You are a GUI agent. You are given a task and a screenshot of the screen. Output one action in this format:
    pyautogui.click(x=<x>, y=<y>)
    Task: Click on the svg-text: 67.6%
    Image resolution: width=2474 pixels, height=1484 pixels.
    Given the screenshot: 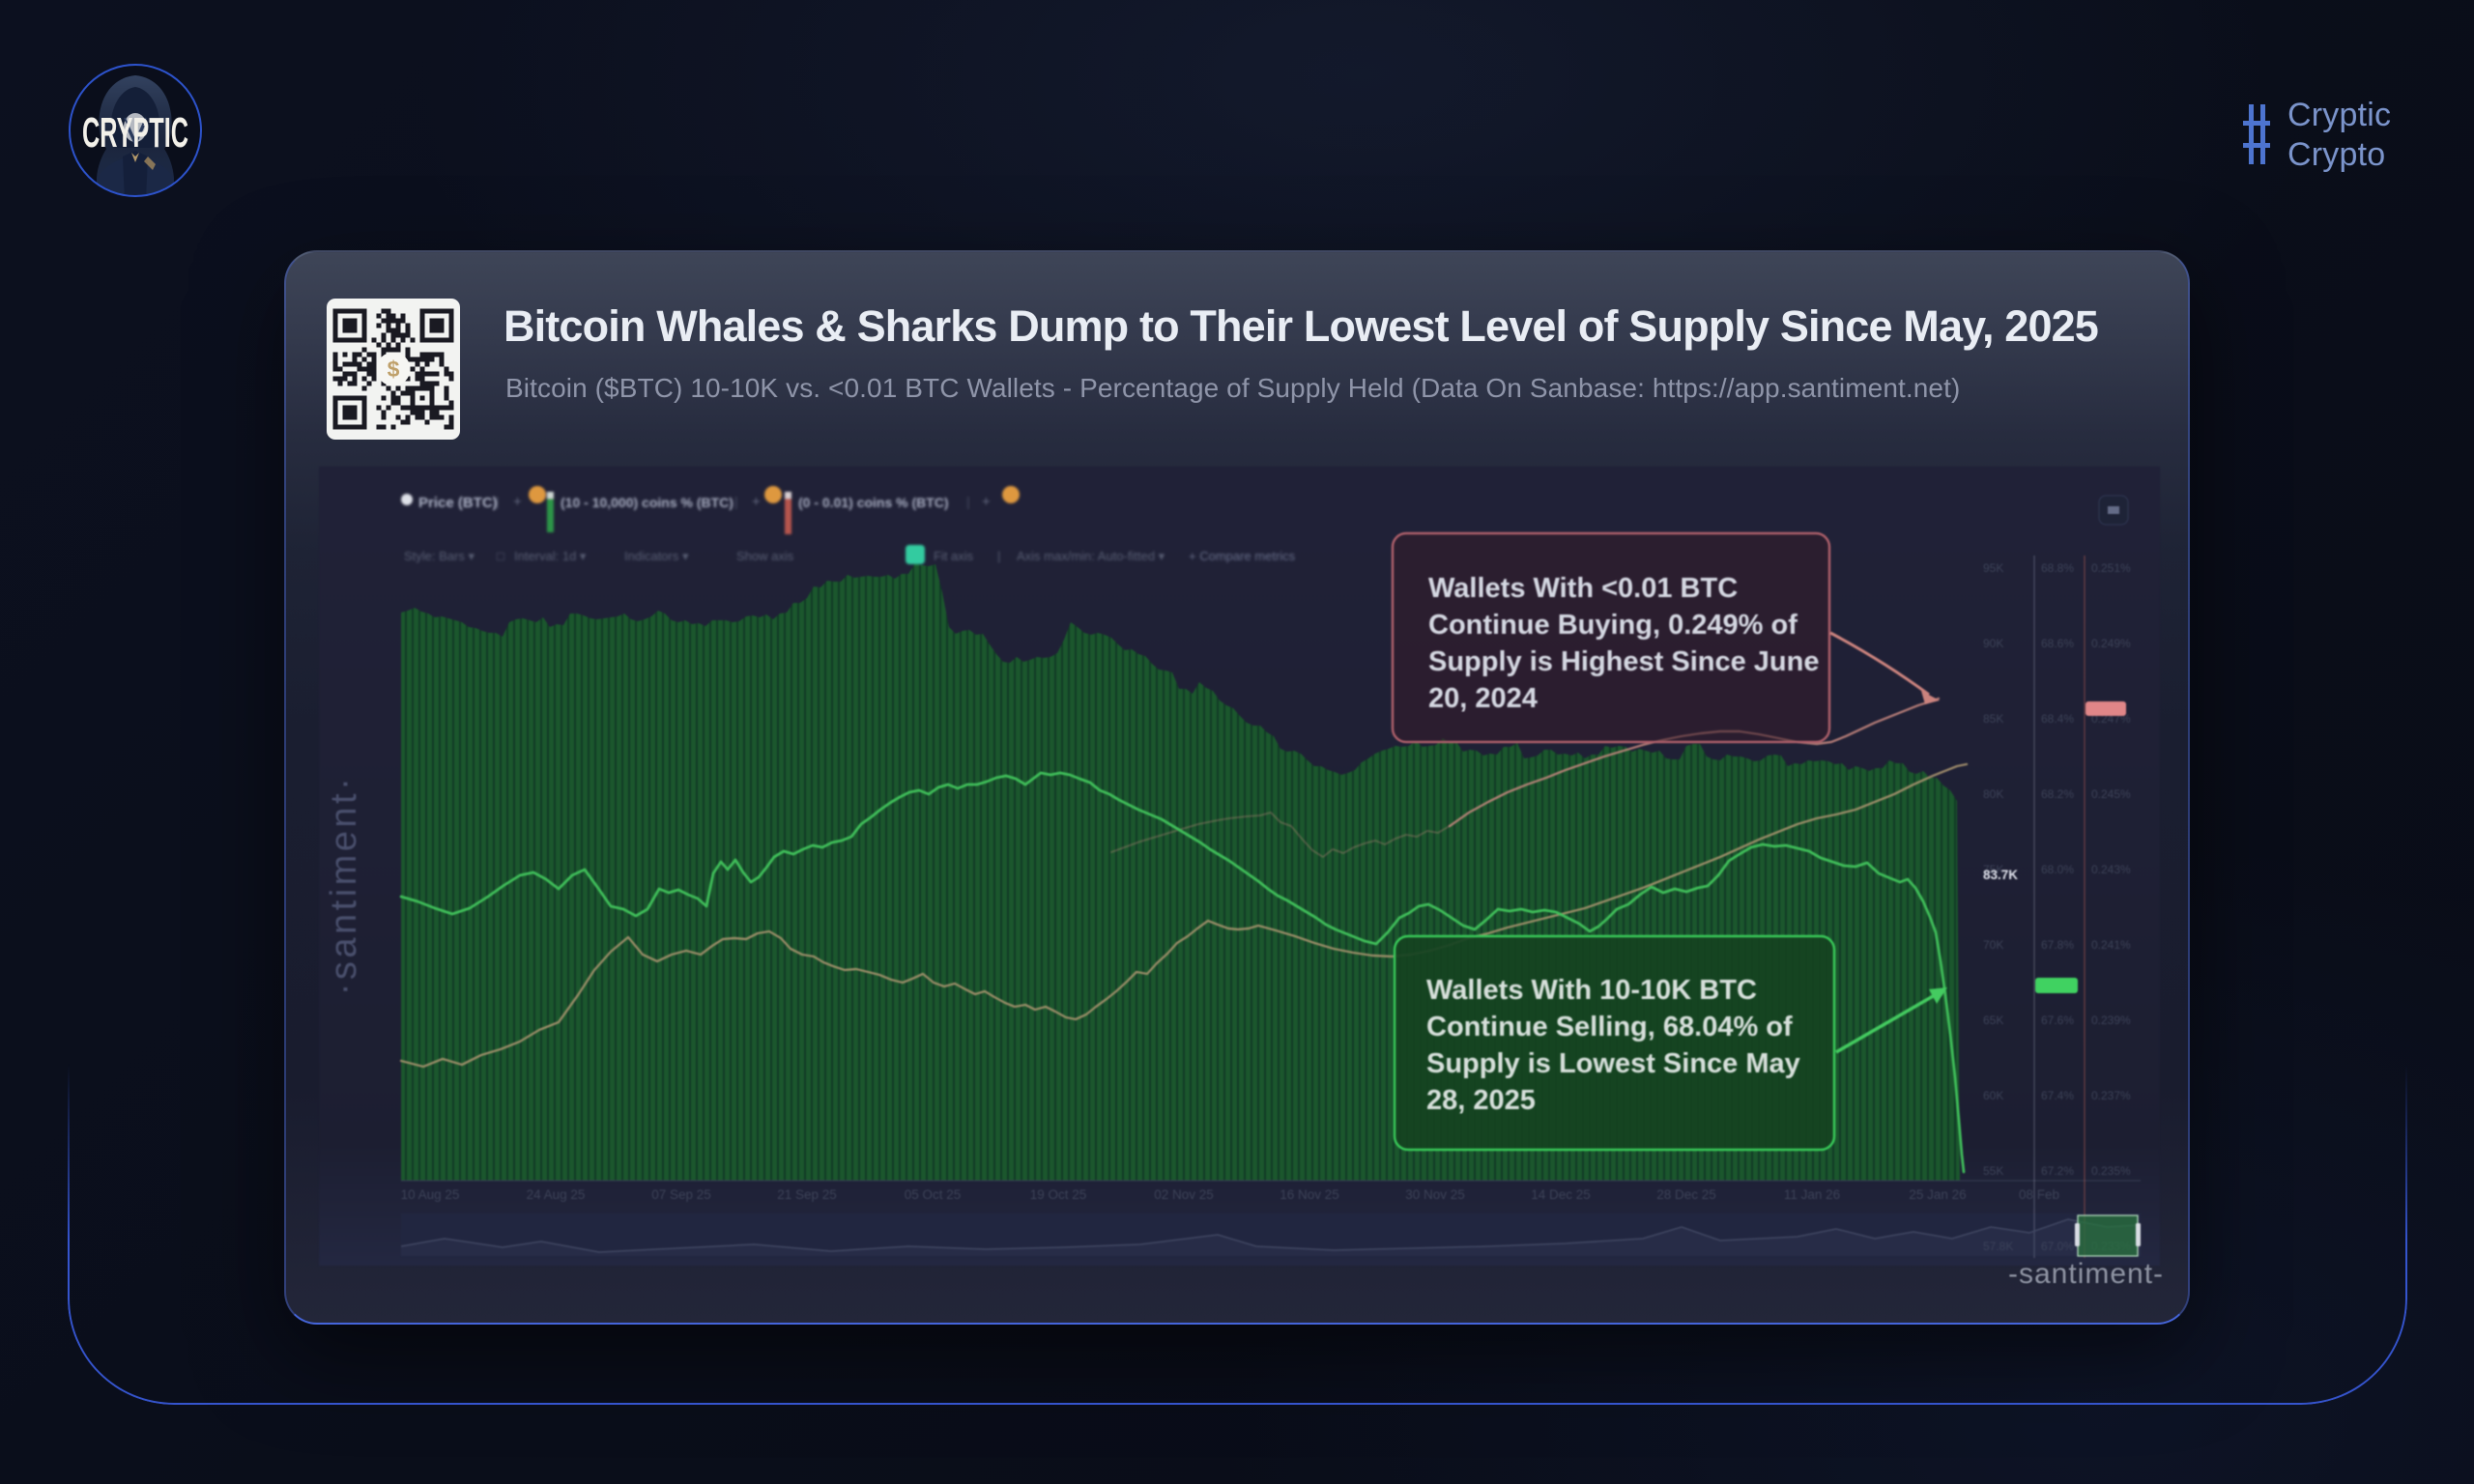 What is the action you would take?
    pyautogui.click(x=2057, y=1020)
    